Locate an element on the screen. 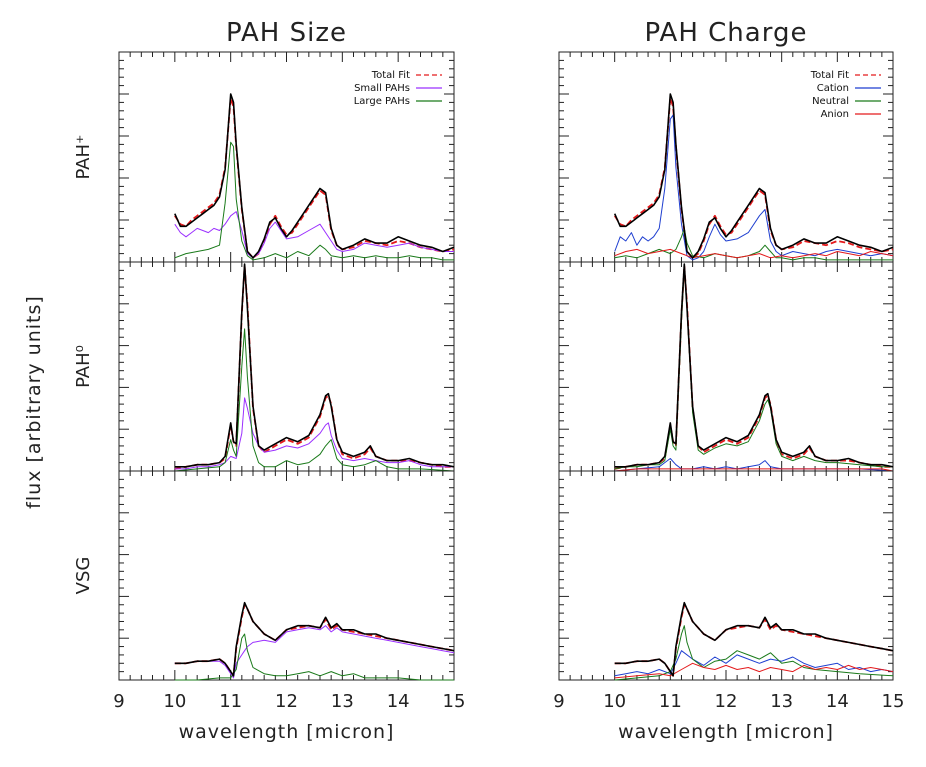 This screenshot has height=767, width=926. panel-0-0: PAH⁺ is located at coordinates (264, 157).